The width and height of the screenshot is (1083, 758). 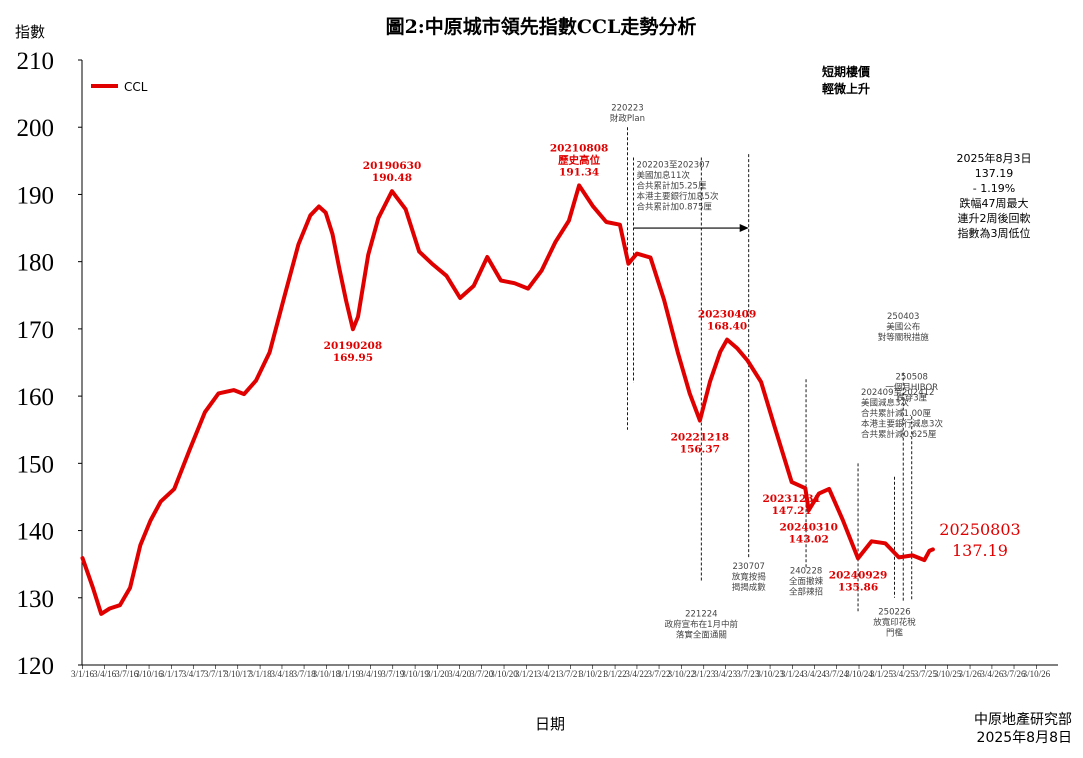 What do you see at coordinates (36, 532) in the screenshot?
I see `y-tick-140: 140` at bounding box center [36, 532].